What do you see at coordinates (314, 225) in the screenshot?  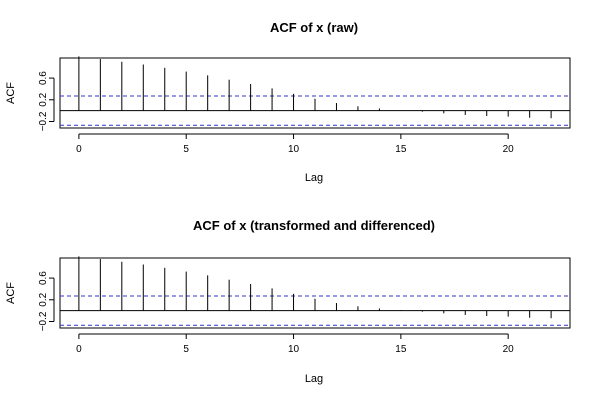 I see `chart-title: ACF of x (transformed and differenced)` at bounding box center [314, 225].